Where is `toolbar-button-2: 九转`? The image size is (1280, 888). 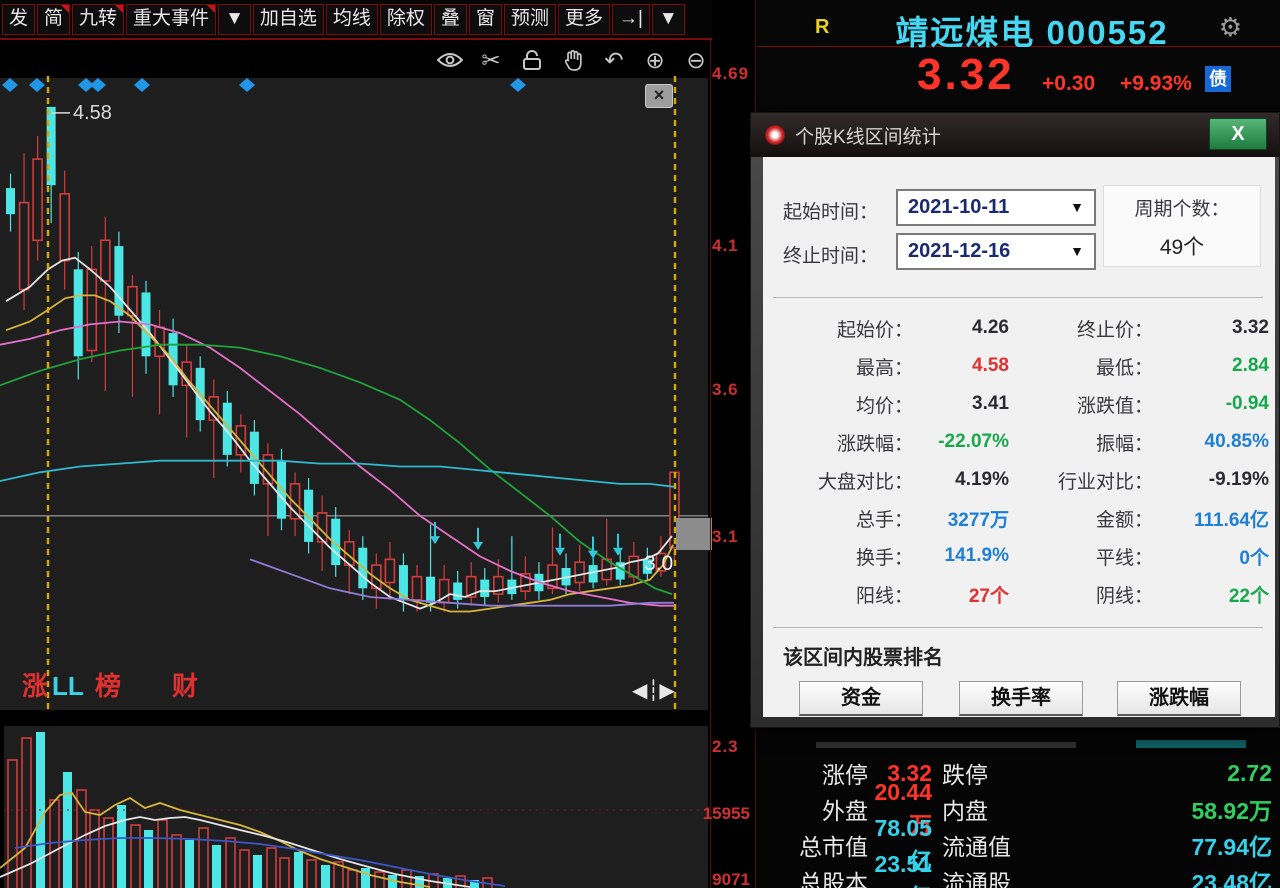 toolbar-button-2: 九转 is located at coordinates (98, 19).